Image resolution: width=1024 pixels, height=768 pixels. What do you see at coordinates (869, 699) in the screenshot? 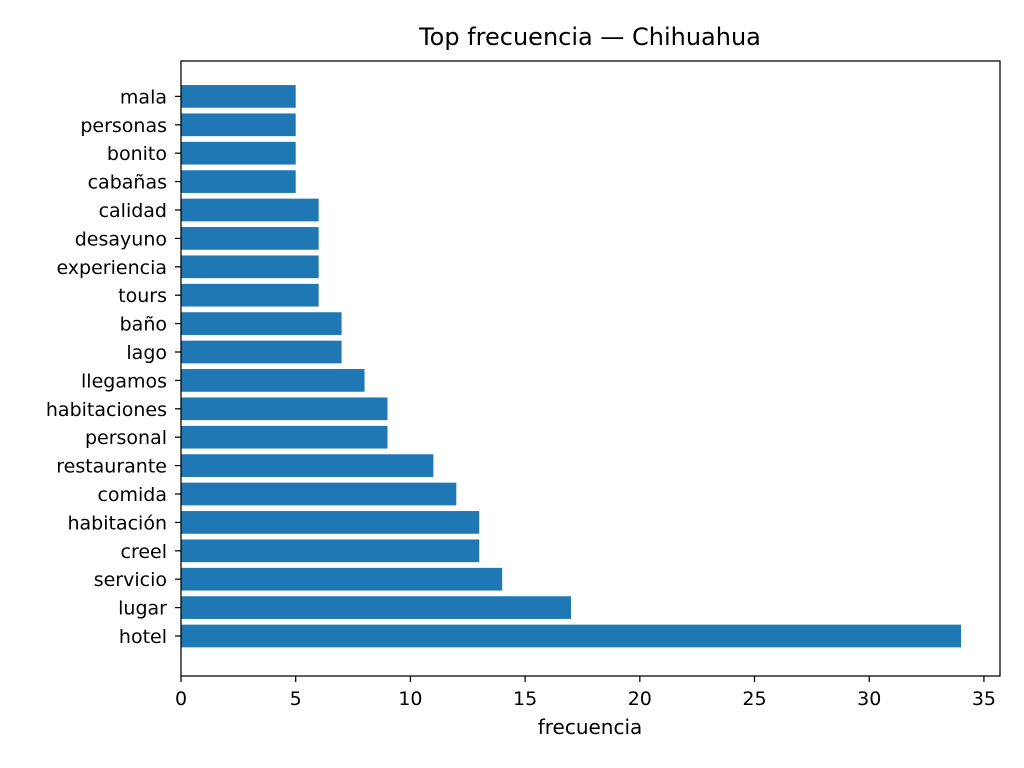
I see `x-tick-label: 30` at bounding box center [869, 699].